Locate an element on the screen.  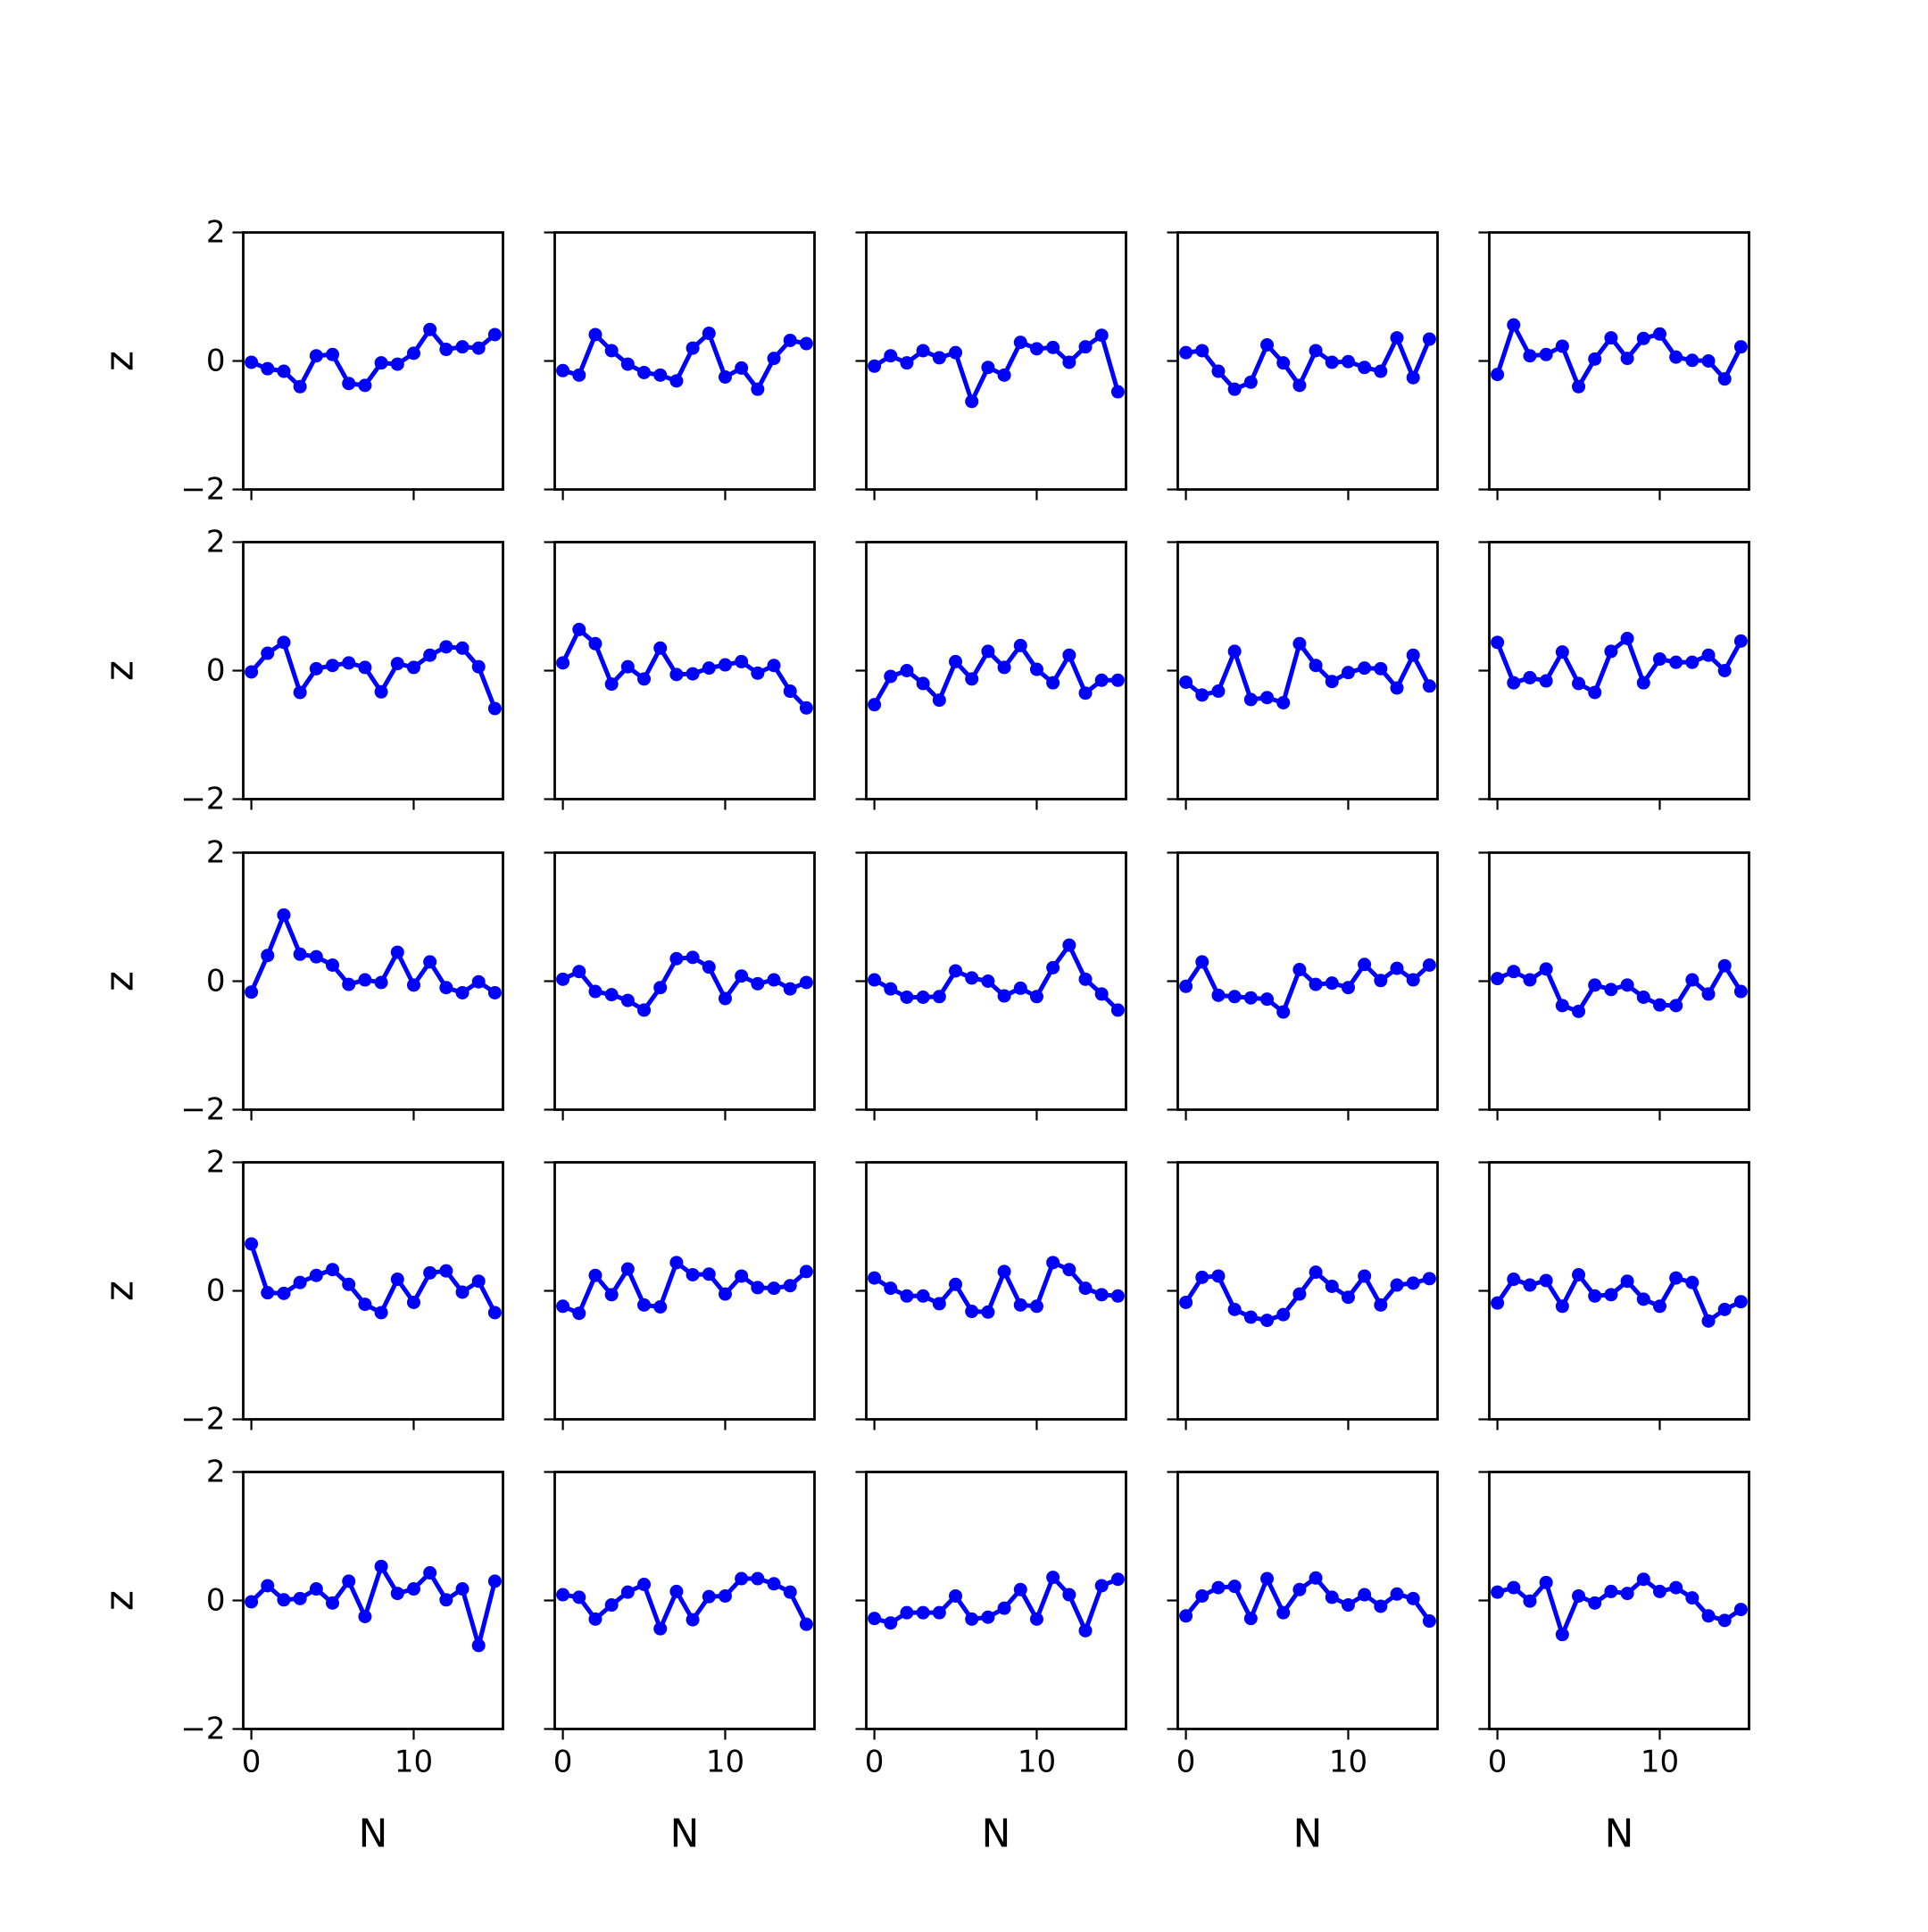
subplot-r0-c4 is located at coordinates (1614, 366).